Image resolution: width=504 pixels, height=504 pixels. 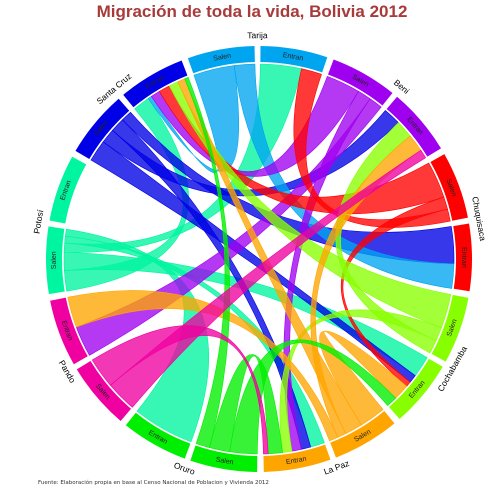 I want to click on arc-chuquisaca-entran, so click(x=462, y=257).